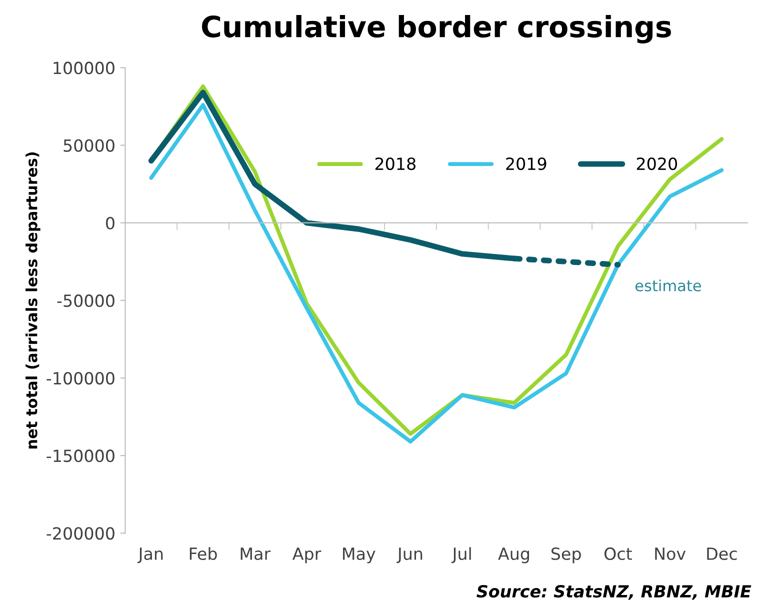  Describe the element at coordinates (85, 300) in the screenshot. I see `y-tick-label: -50000` at that location.